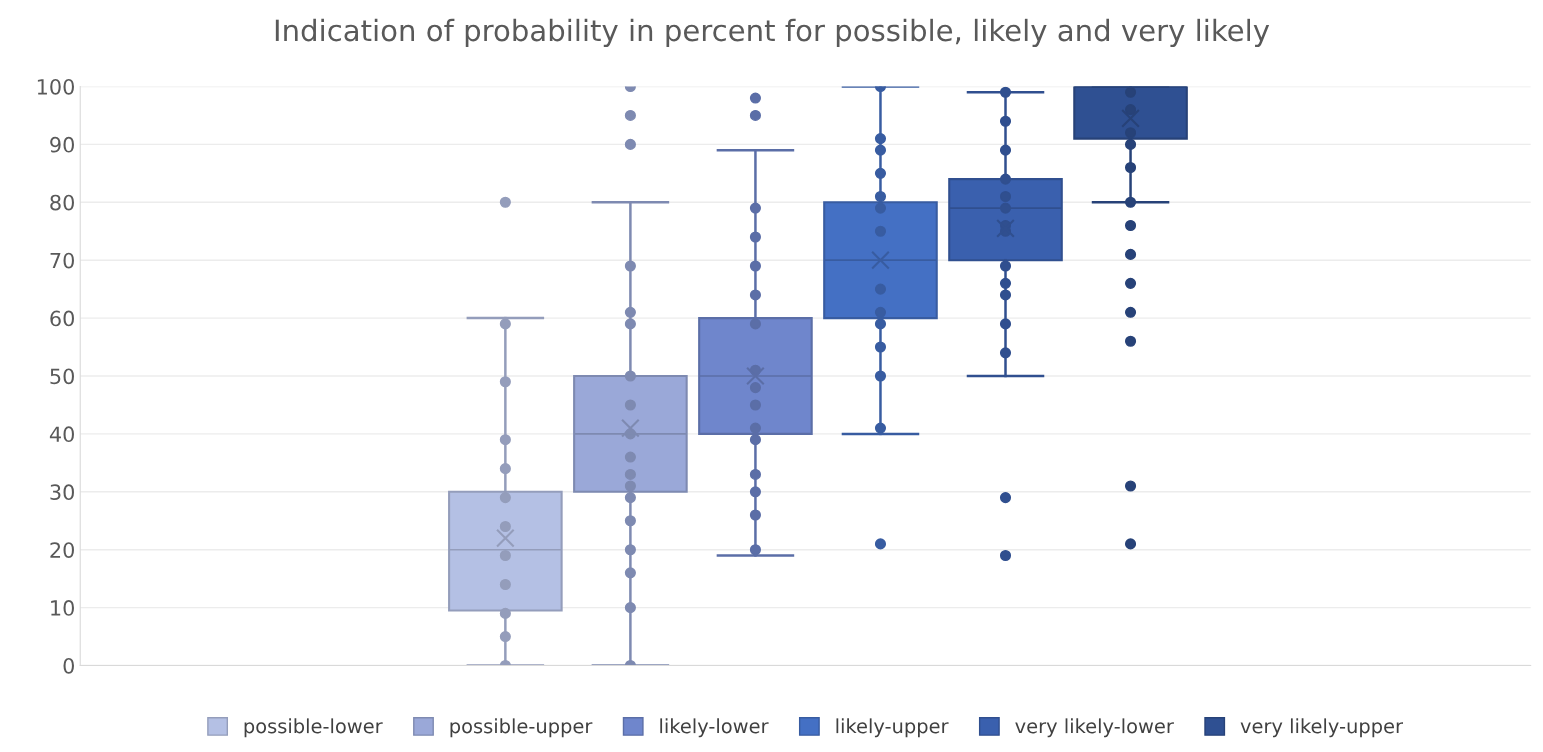  I want to click on y-tick-label: 20, so click(62, 550).